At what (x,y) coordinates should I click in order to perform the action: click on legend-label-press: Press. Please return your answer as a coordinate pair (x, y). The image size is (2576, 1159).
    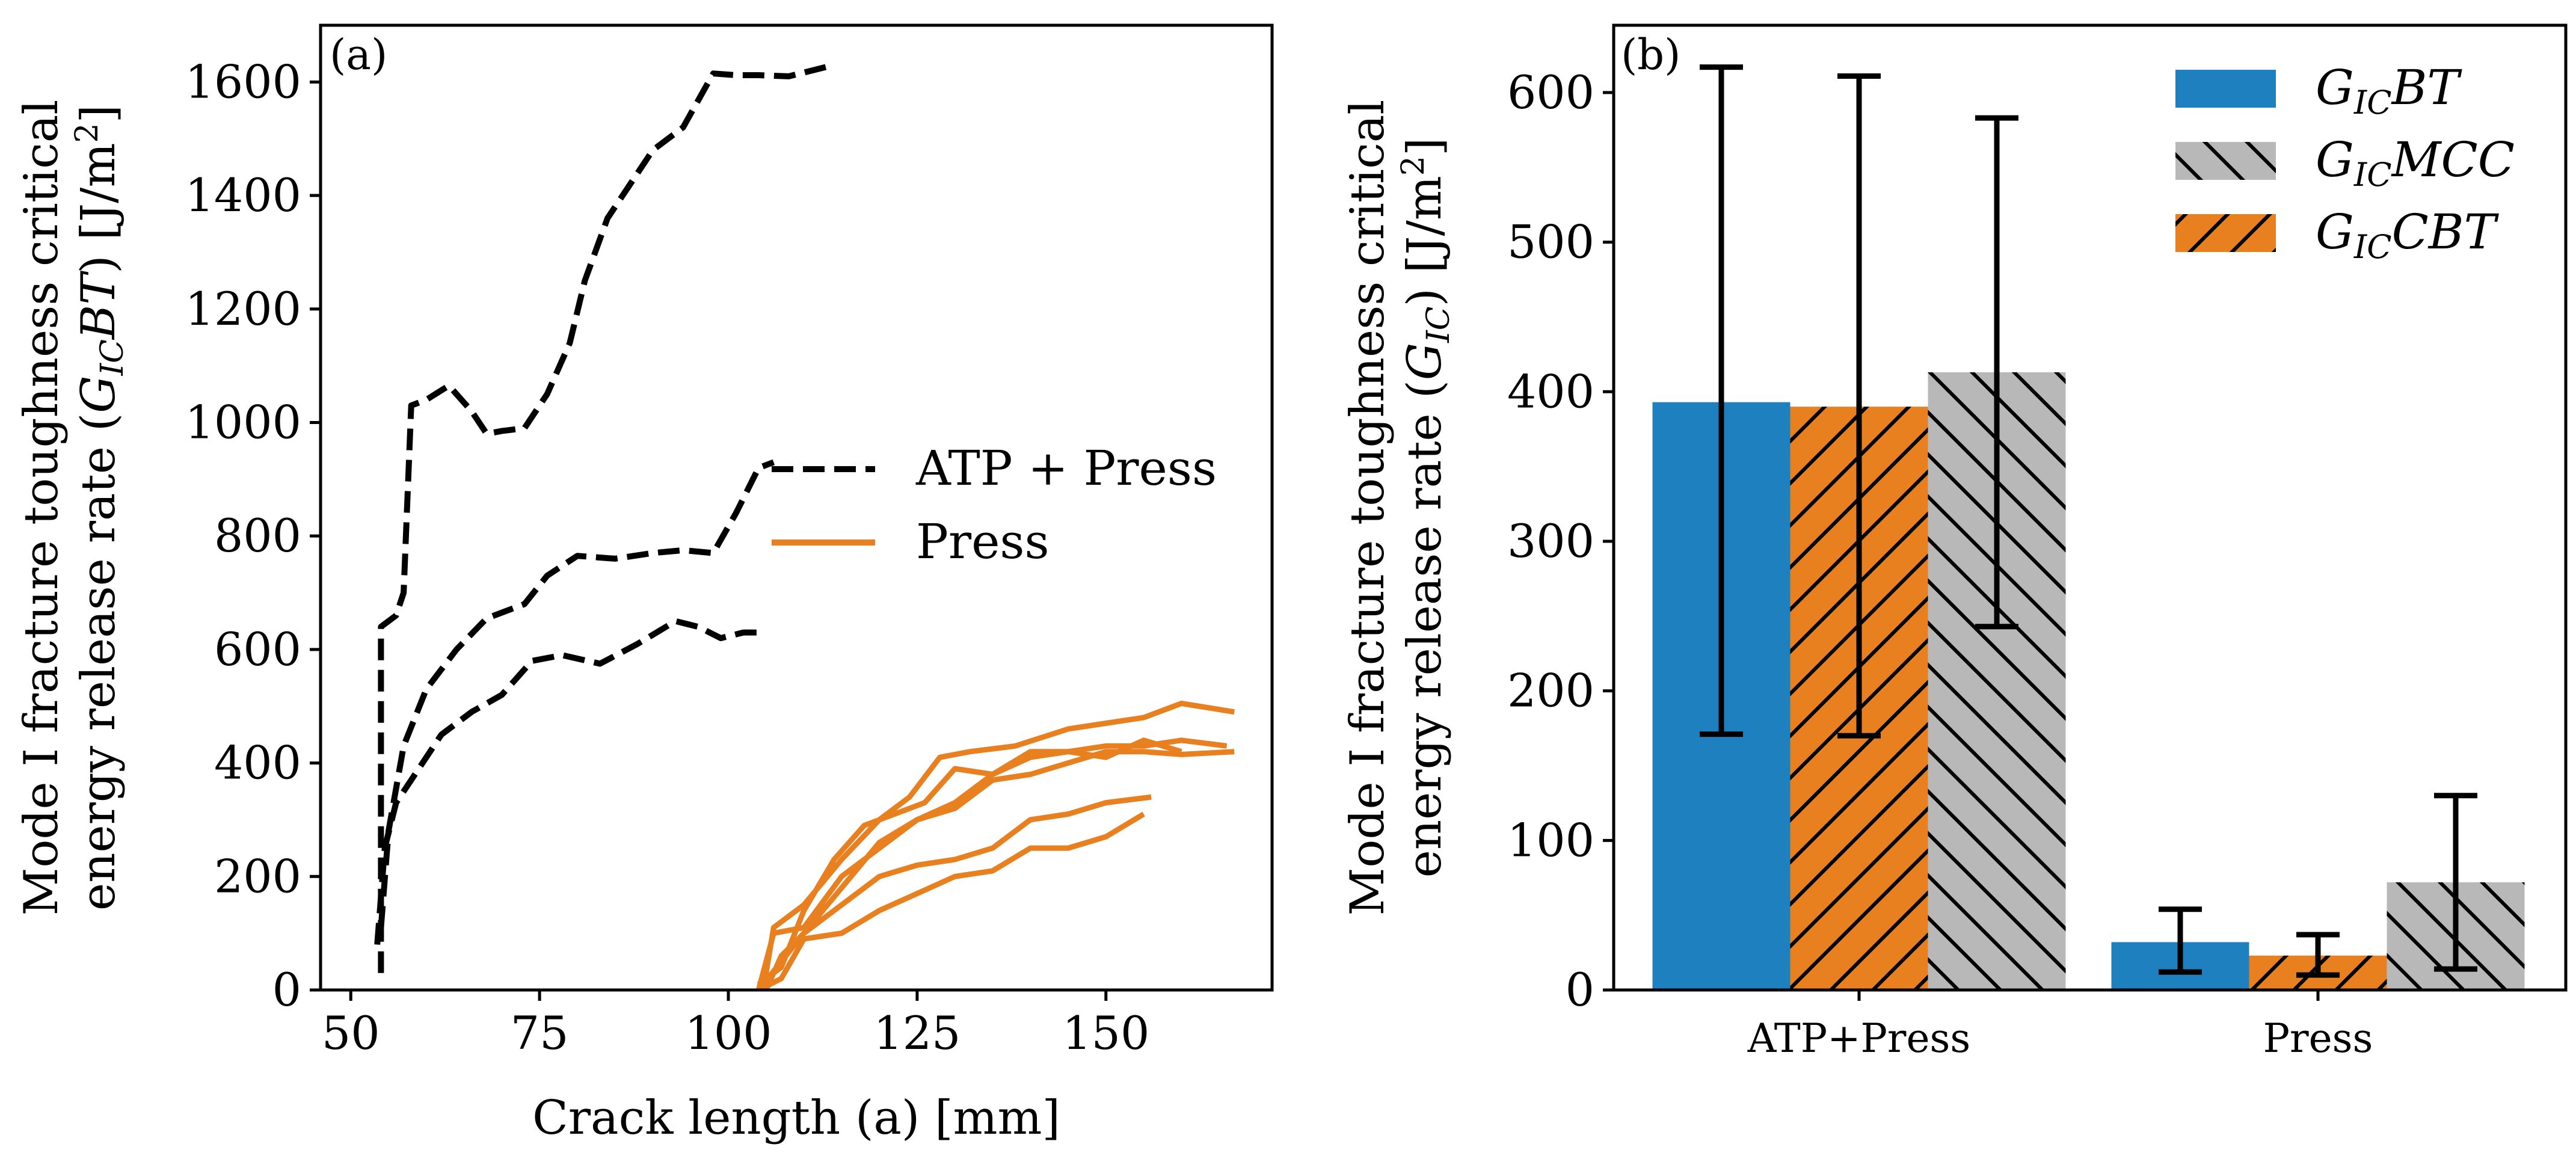
    Looking at the image, I should click on (983, 542).